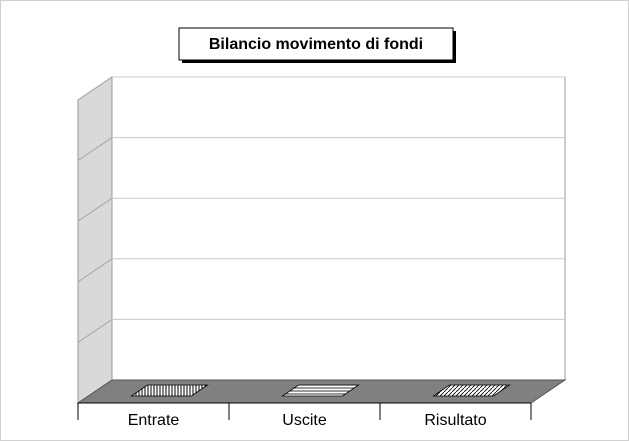 Image resolution: width=629 pixels, height=441 pixels. What do you see at coordinates (154, 420) in the screenshot?
I see `x-tick-label: Entrate` at bounding box center [154, 420].